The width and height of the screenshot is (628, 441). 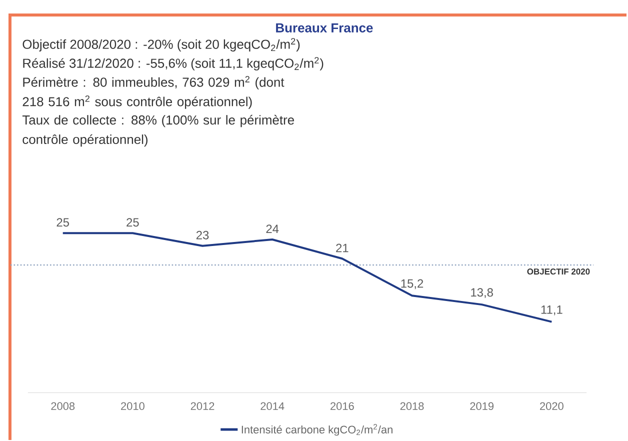 I want to click on x-tick-label: 2008, so click(x=63, y=406).